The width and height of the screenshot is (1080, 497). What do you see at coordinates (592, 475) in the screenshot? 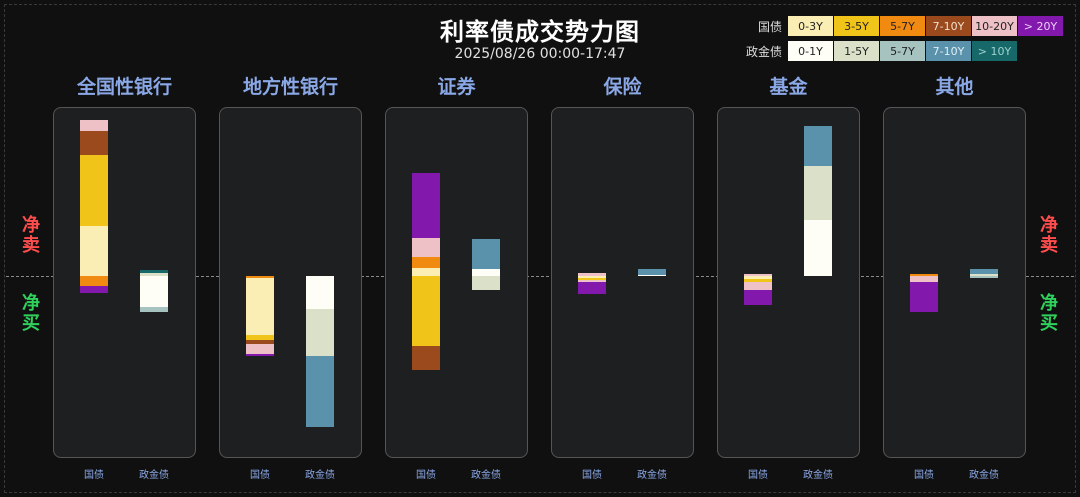
I see `x-label-3-0: 国债` at bounding box center [592, 475].